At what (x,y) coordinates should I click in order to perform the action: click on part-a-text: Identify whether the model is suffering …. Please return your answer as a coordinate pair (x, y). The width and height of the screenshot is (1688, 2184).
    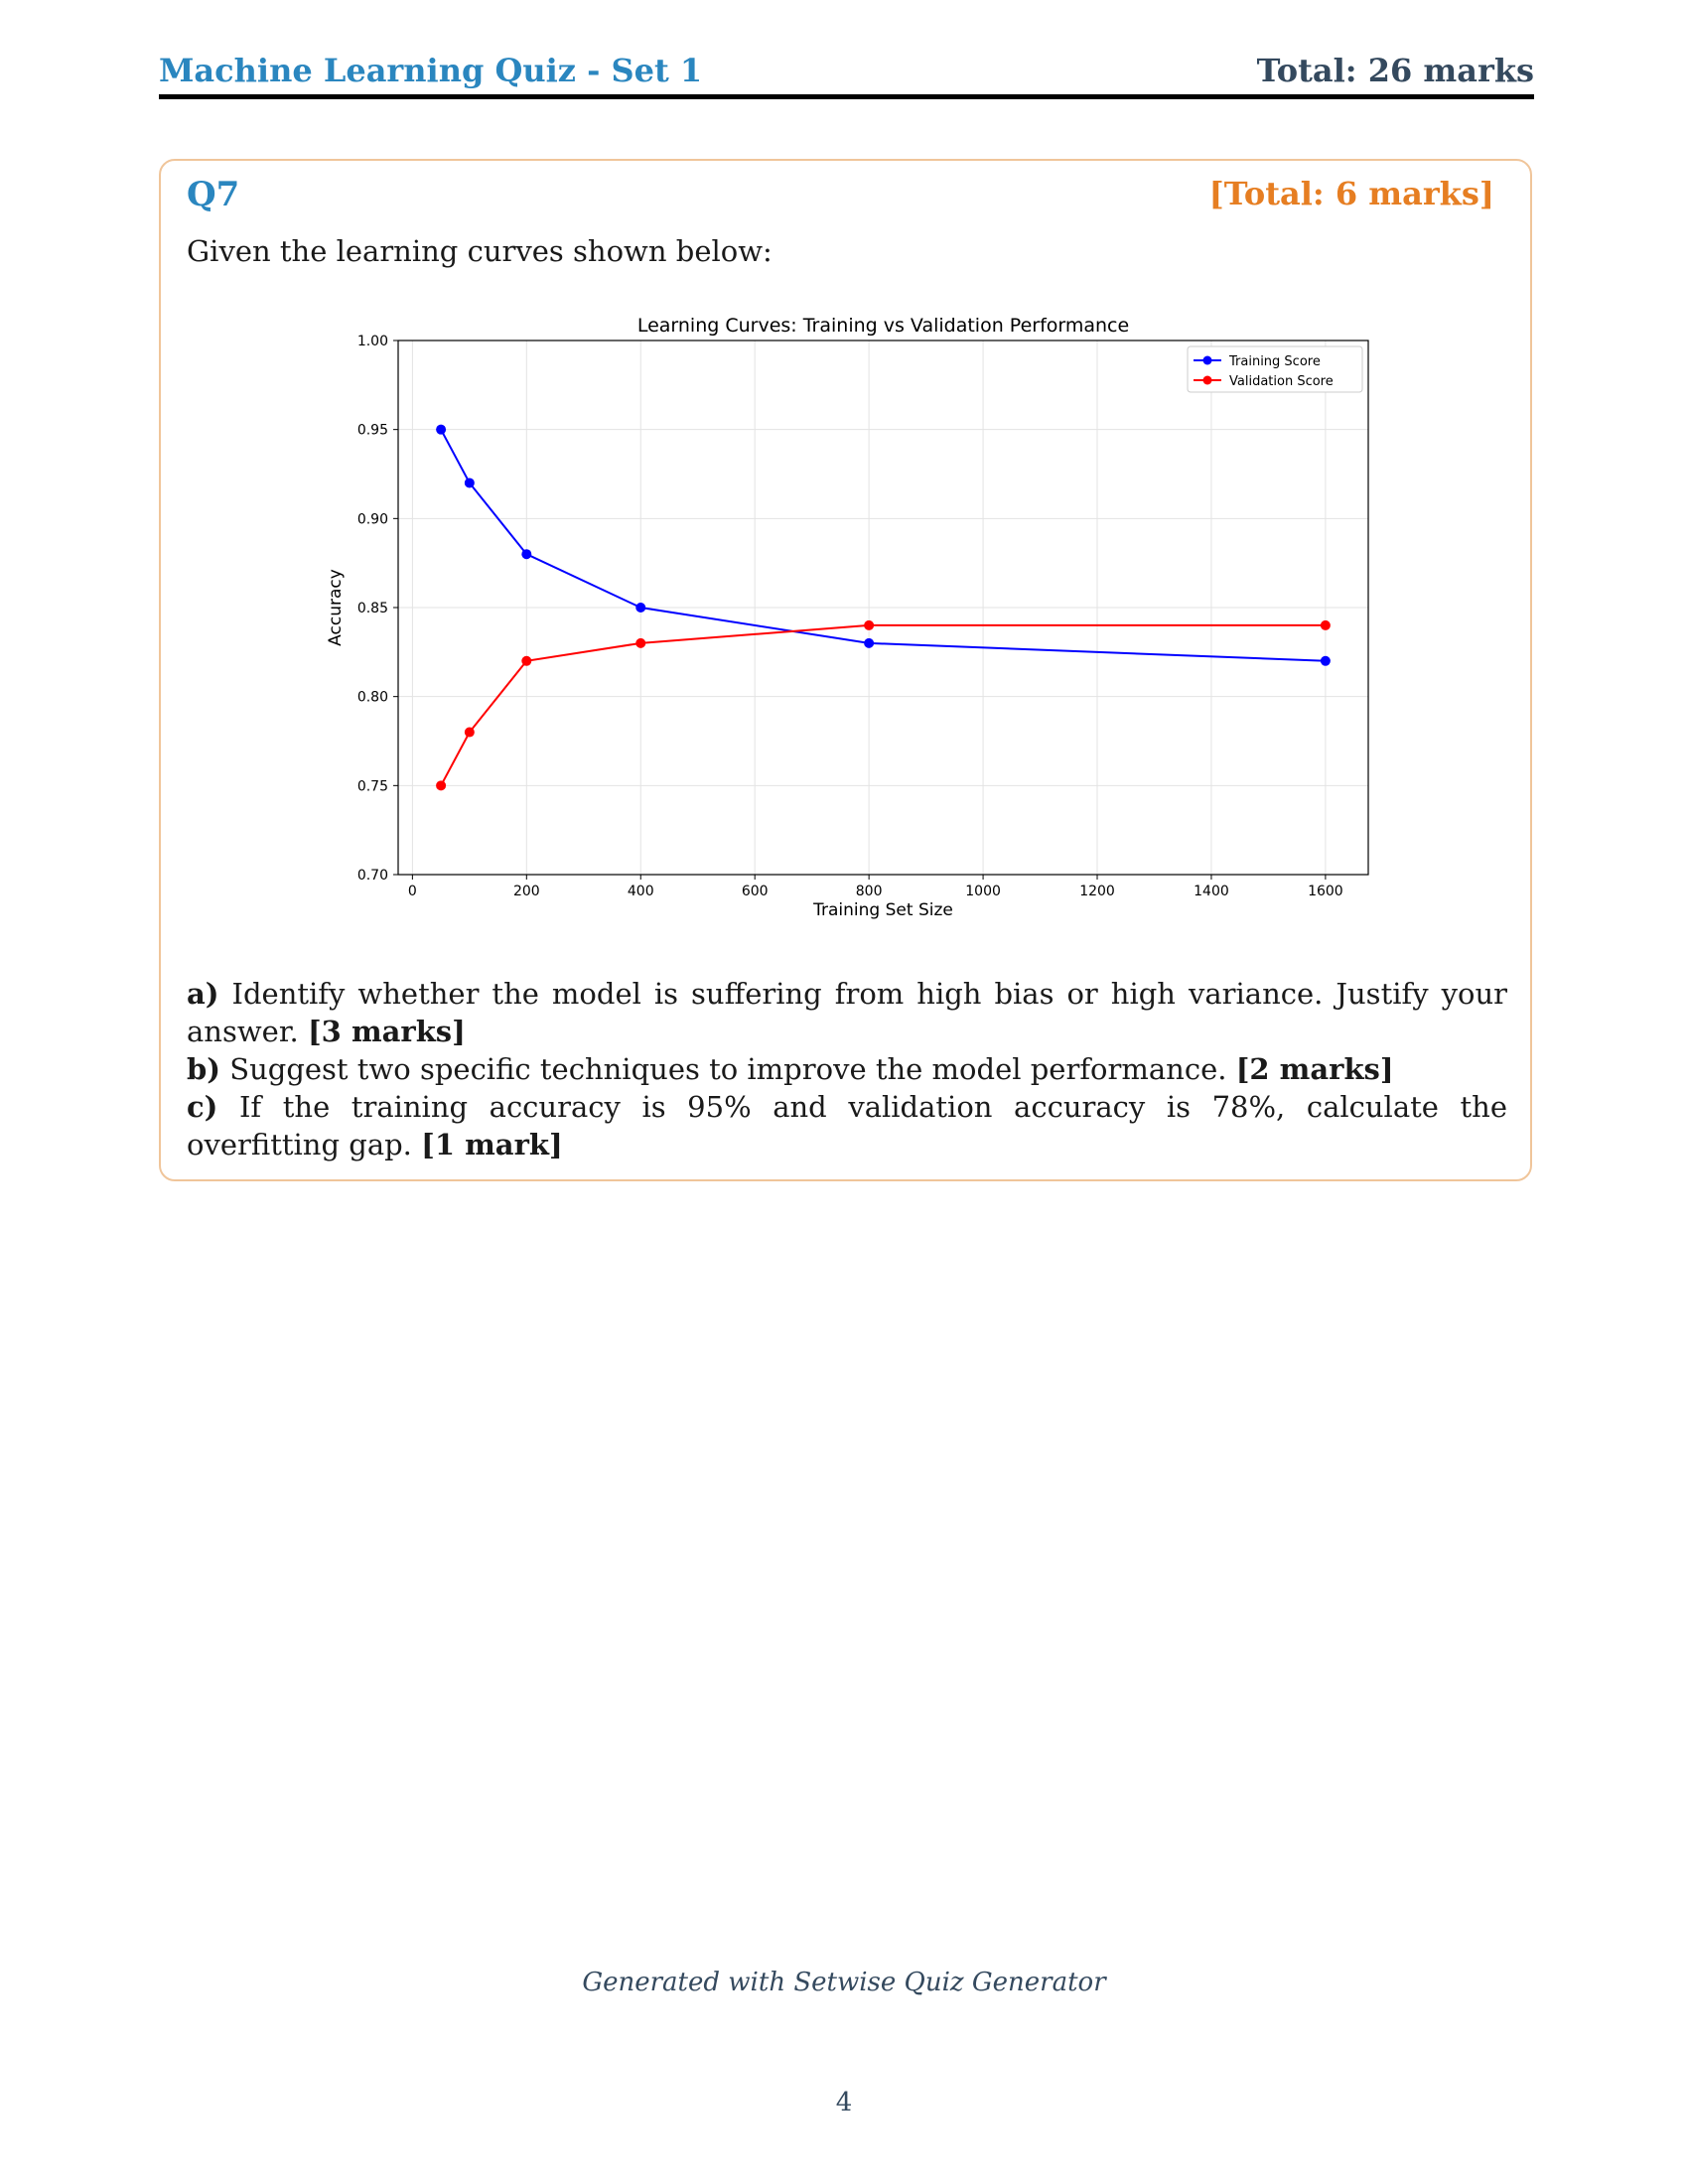
    Looking at the image, I should click on (847, 1012).